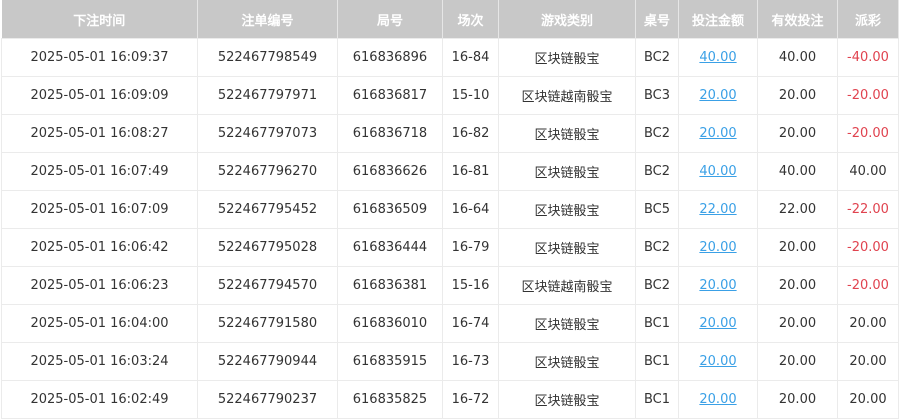  What do you see at coordinates (868, 171) in the screenshot?
I see `cell-payout: 40.00` at bounding box center [868, 171].